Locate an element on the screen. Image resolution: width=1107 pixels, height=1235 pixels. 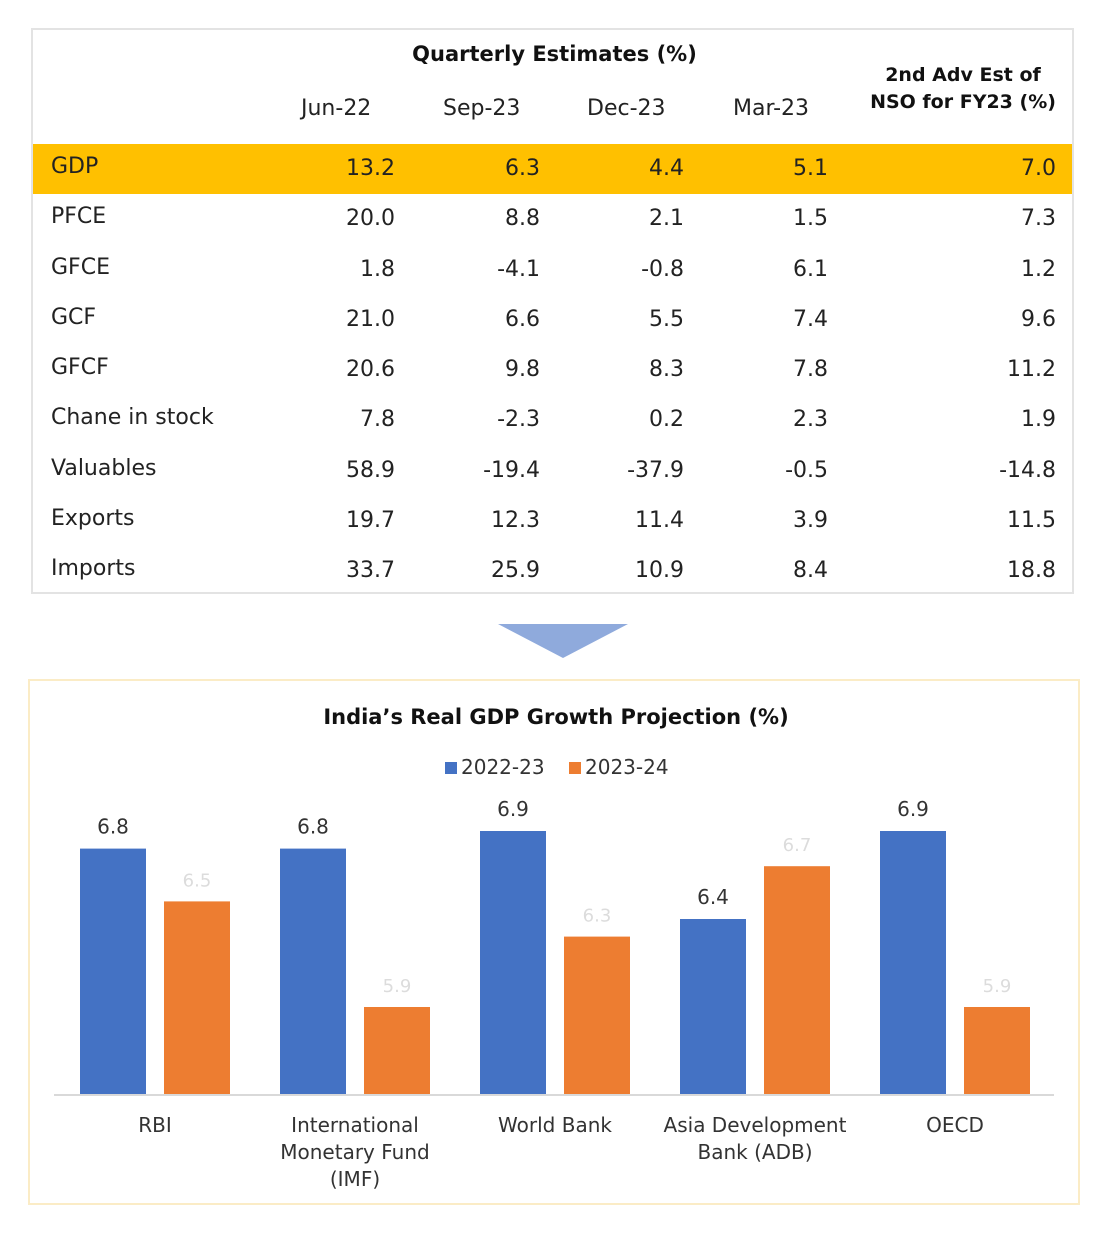
row-label: GDP is located at coordinates (75, 166).